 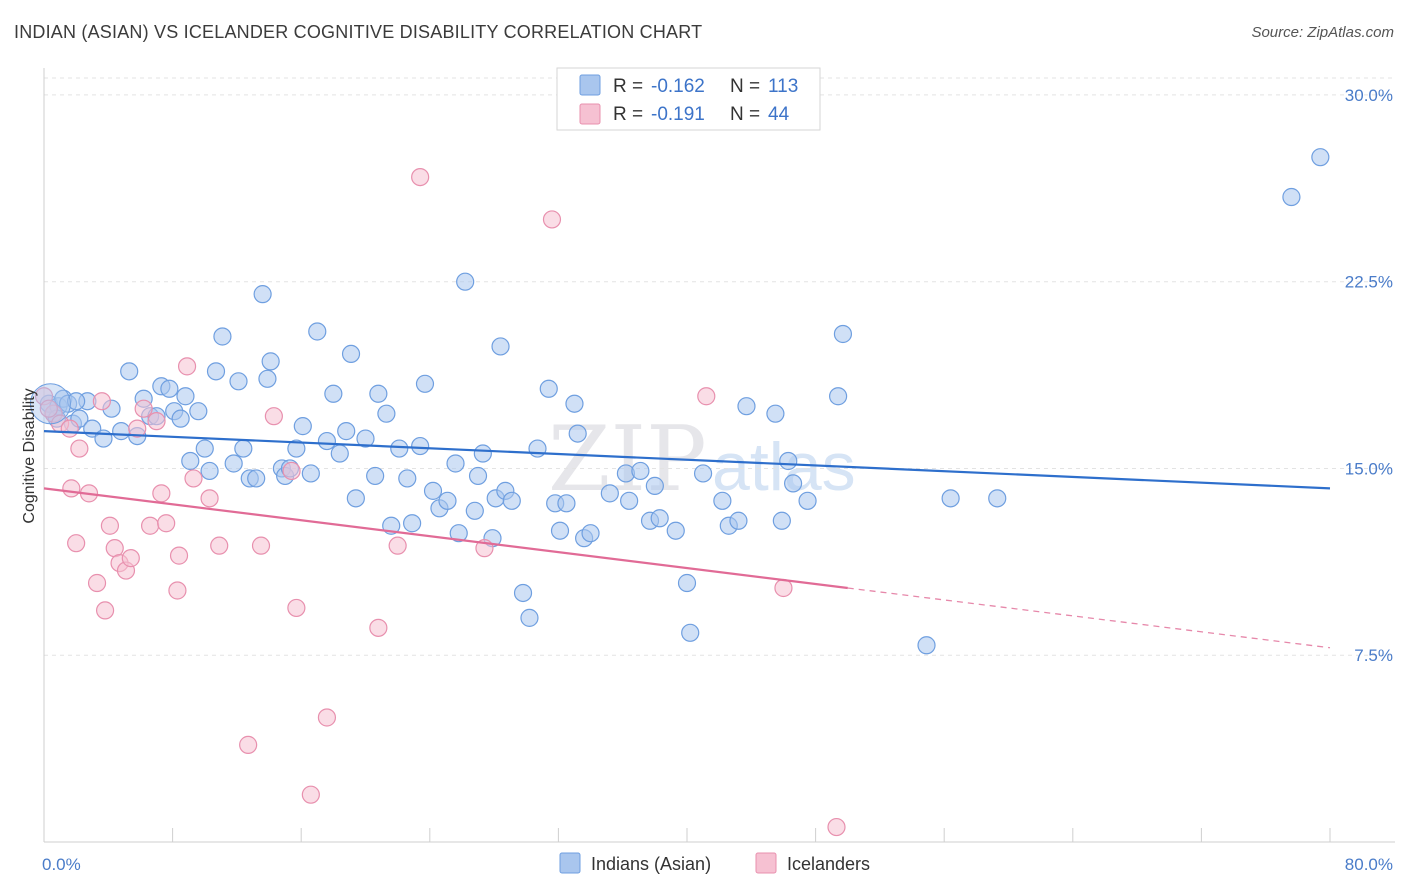 I want to click on bottom-legend-swatch-icelanders, so click(x=766, y=863).